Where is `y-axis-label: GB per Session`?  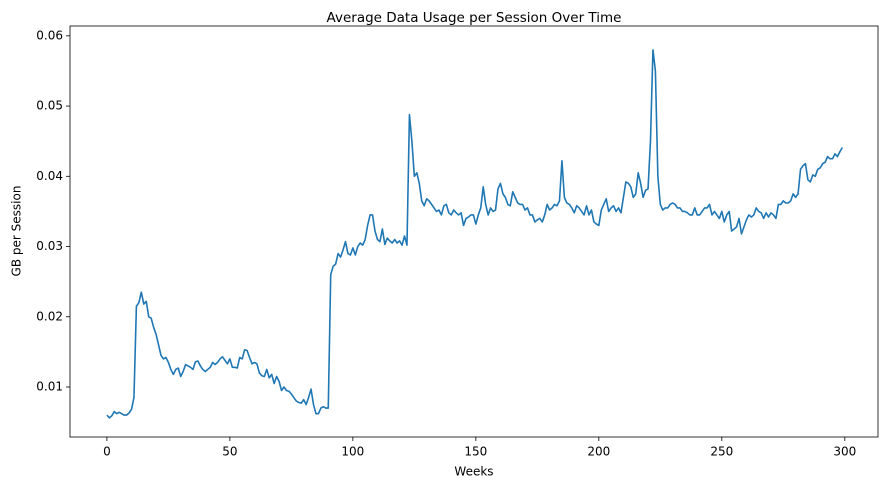
y-axis-label: GB per Session is located at coordinates (17, 231).